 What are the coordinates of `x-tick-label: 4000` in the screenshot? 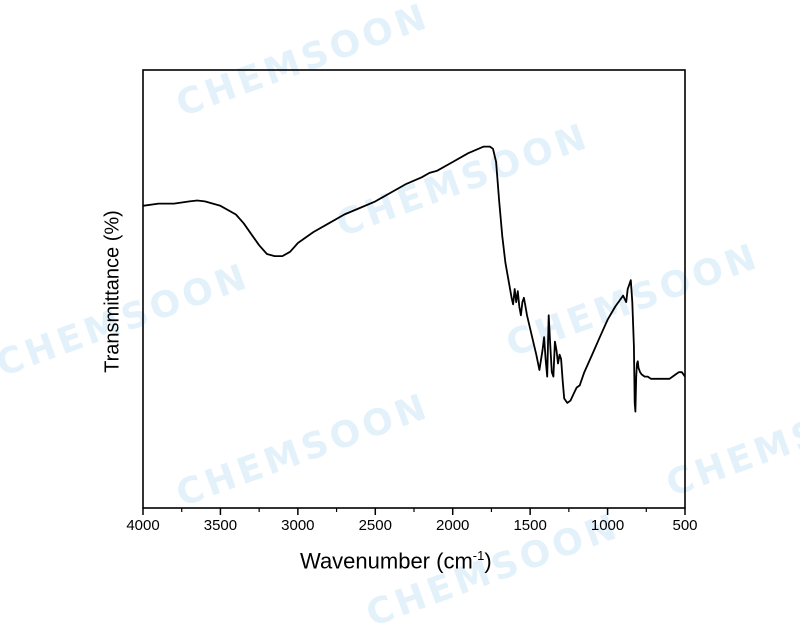 It's located at (143, 525).